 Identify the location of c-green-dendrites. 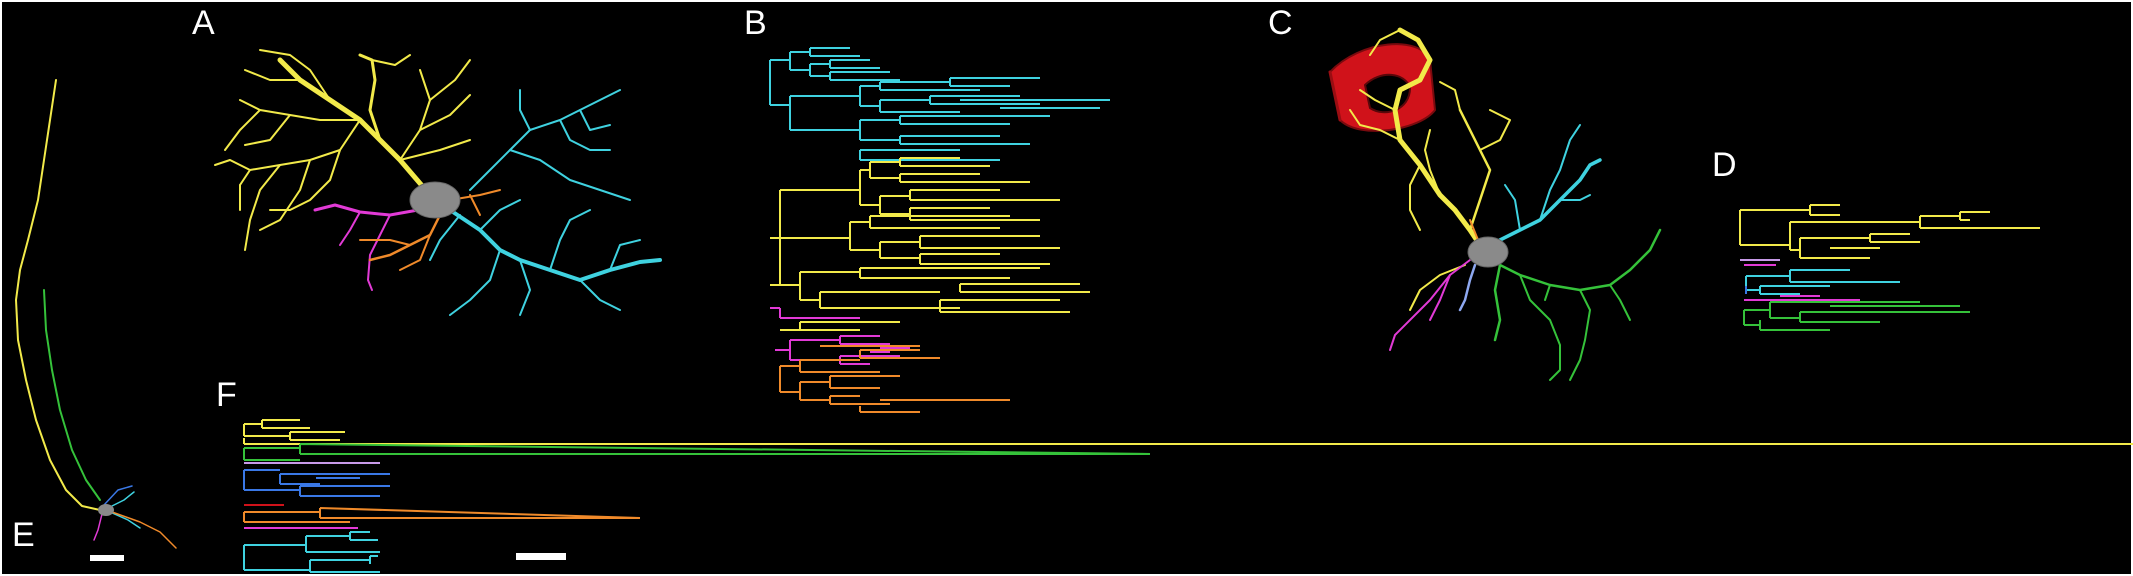
(1577, 304).